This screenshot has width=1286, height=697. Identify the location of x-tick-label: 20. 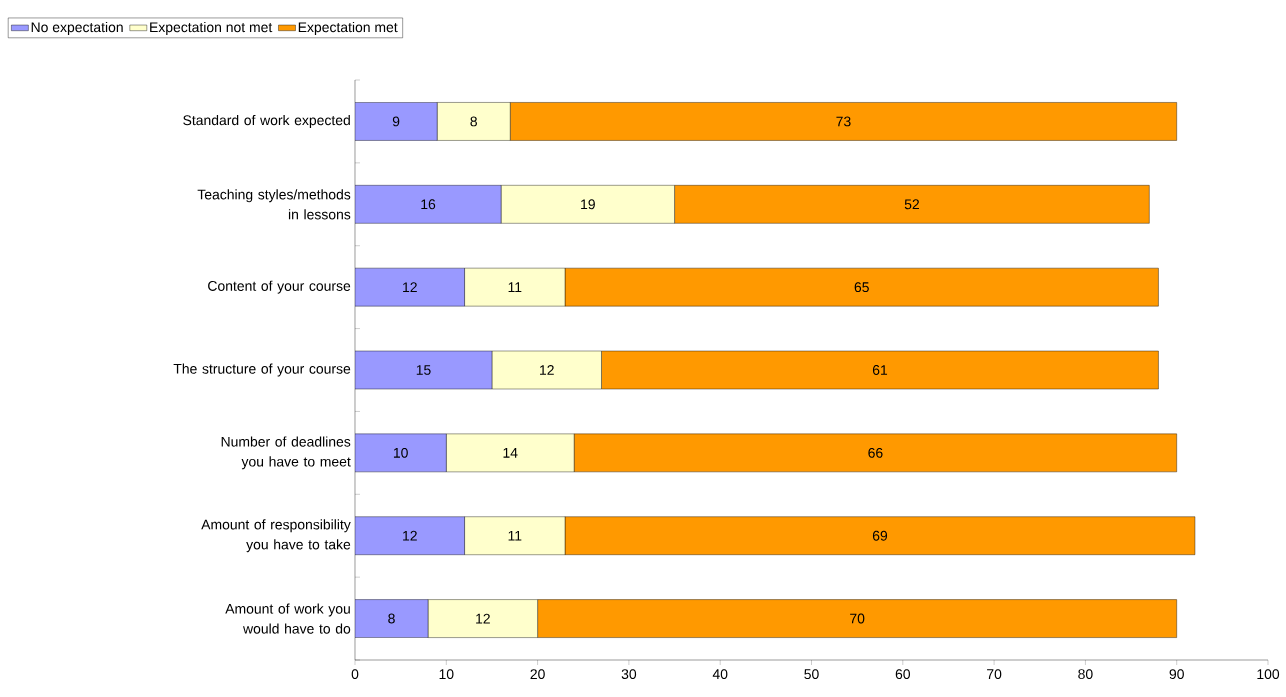
(537, 674).